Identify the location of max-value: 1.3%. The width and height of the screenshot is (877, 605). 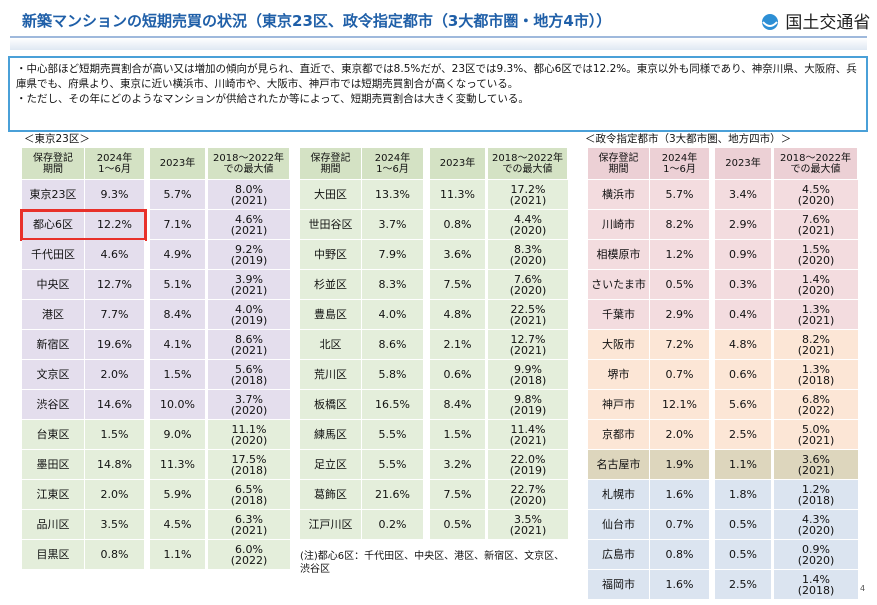
(816, 369).